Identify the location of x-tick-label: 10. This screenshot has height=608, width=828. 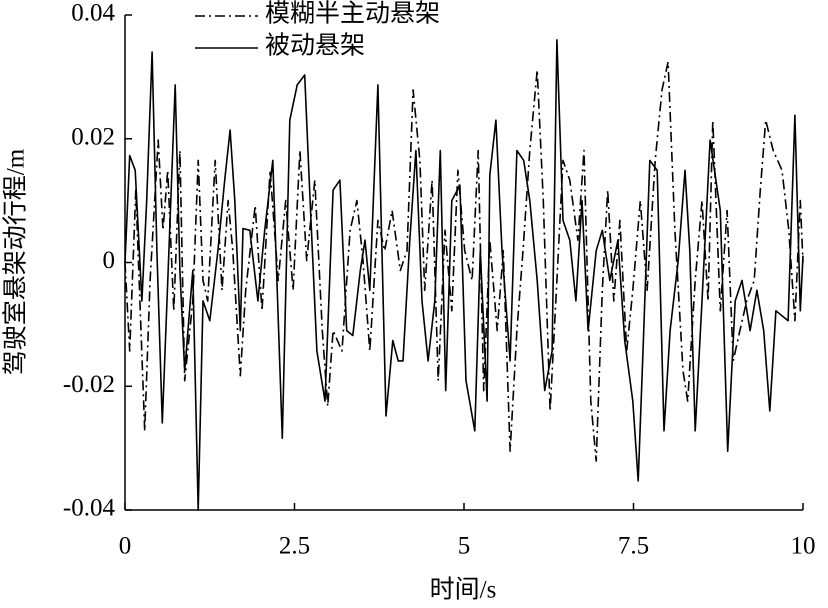
(803, 546).